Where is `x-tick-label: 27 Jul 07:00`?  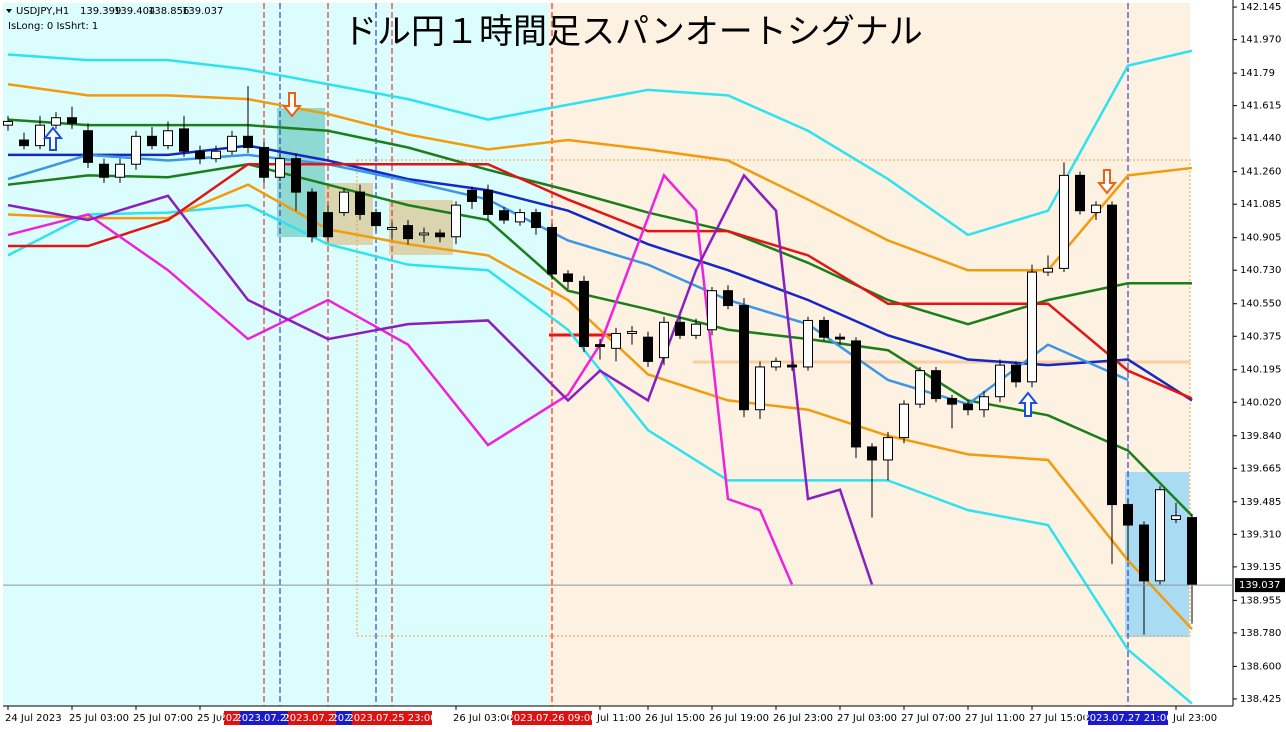 x-tick-label: 27 Jul 07:00 is located at coordinates (931, 718).